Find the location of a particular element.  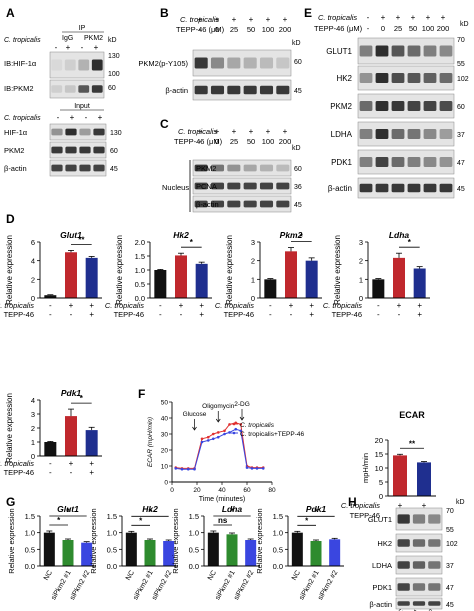

row-label: TEPP-46 is located at coordinates (365, 515).